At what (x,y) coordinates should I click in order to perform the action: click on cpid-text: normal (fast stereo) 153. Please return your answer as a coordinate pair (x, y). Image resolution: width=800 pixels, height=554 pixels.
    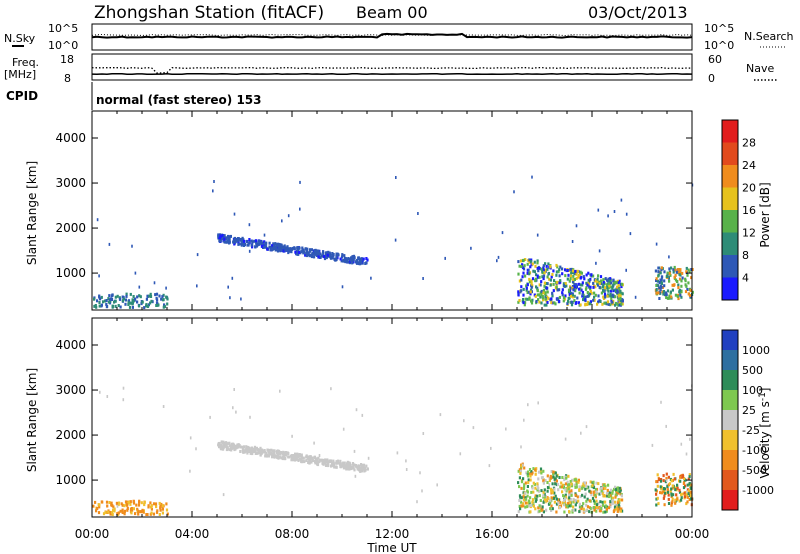
    Looking at the image, I should click on (179, 100).